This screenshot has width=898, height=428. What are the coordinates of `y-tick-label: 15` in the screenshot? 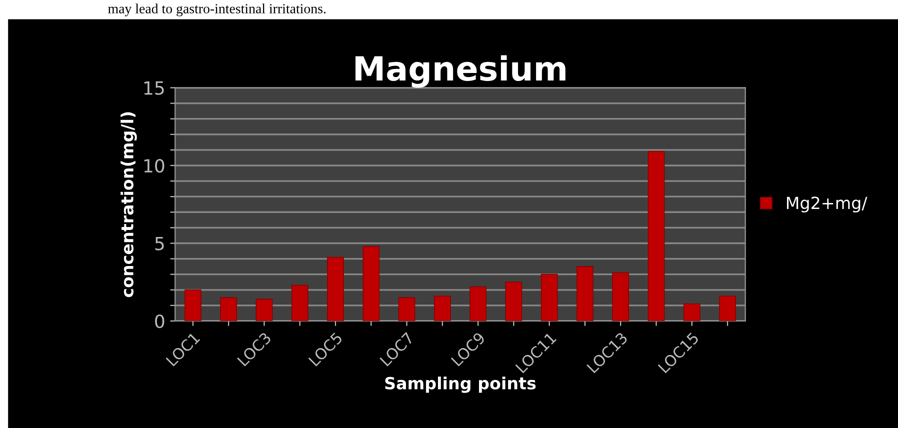 It's located at (154, 88).